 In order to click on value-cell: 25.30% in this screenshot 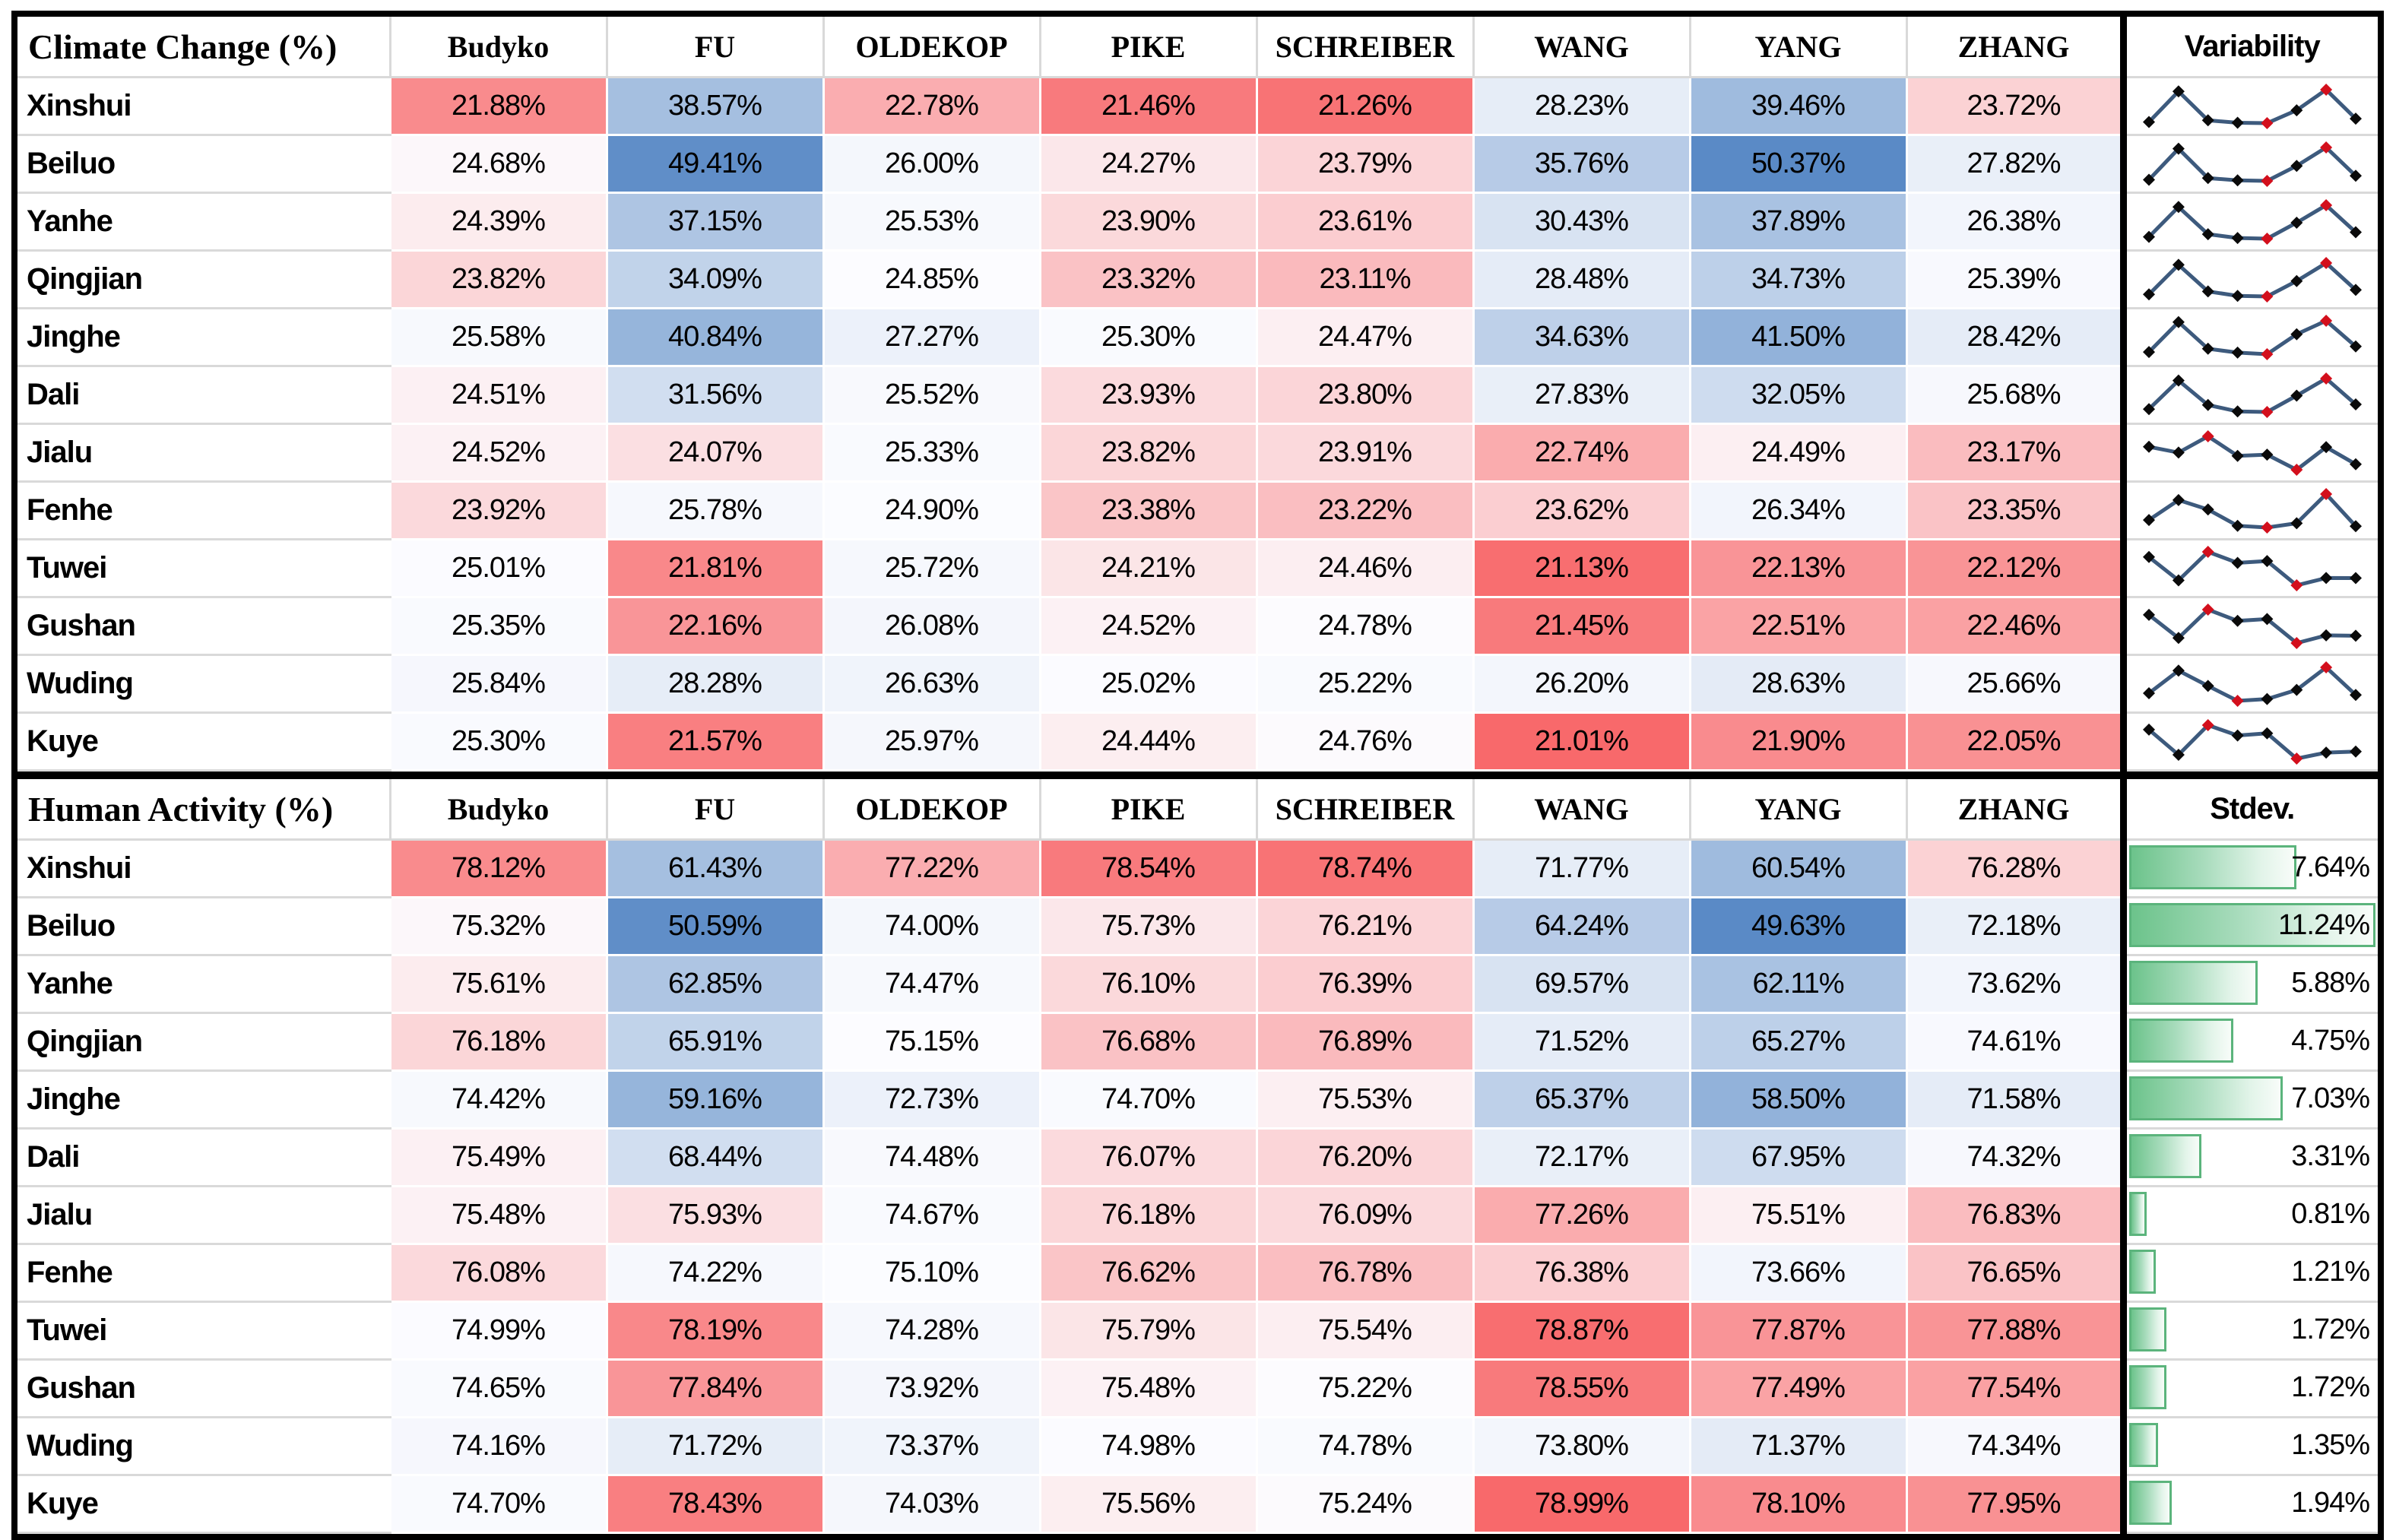, I will do `click(498, 742)`.